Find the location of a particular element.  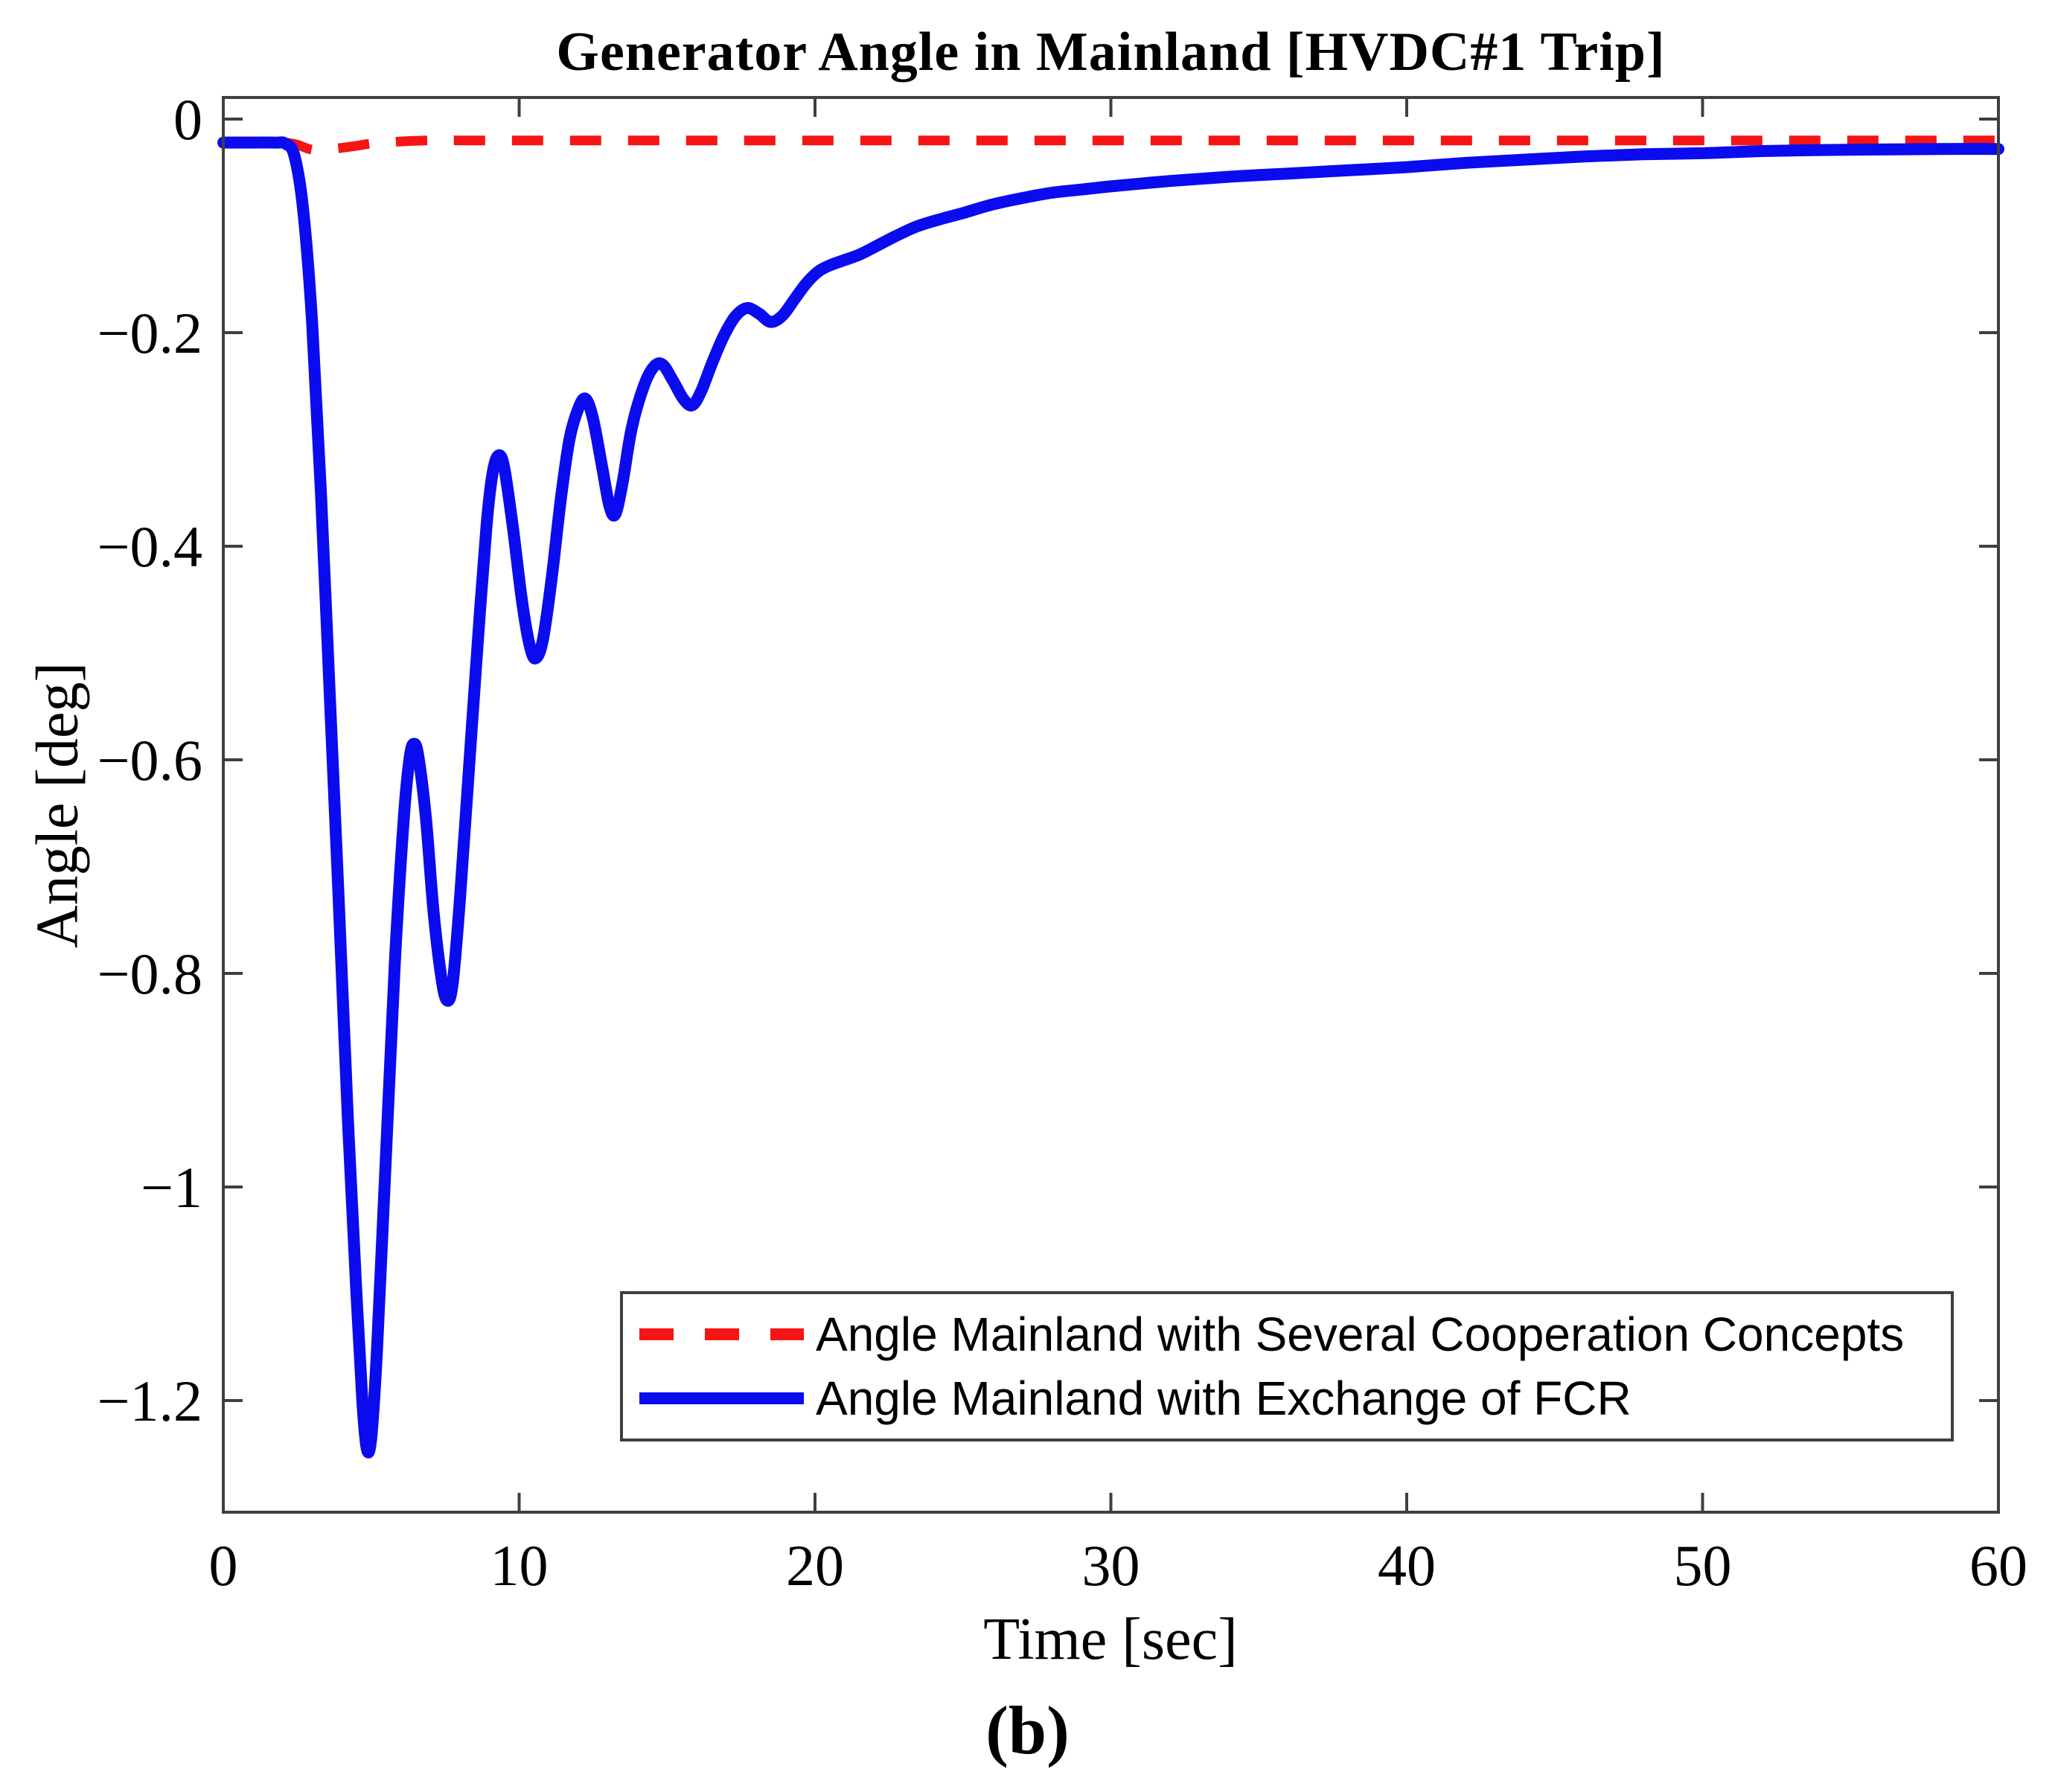

legend-item-exchange-fcr: Angle Mainland with Exchange of FCR is located at coordinates (1295, 1398).